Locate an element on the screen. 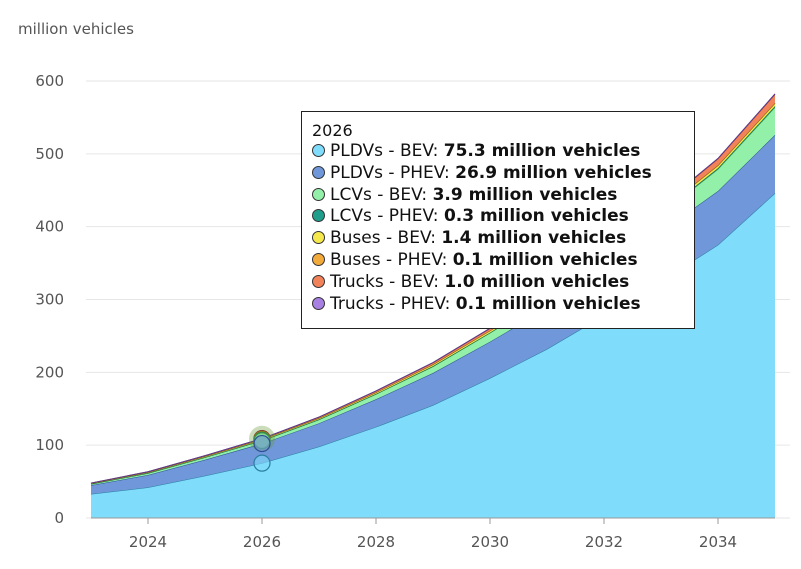 The image size is (801, 569). tooltip-series-label: Buses - BEV: is located at coordinates (383, 238).